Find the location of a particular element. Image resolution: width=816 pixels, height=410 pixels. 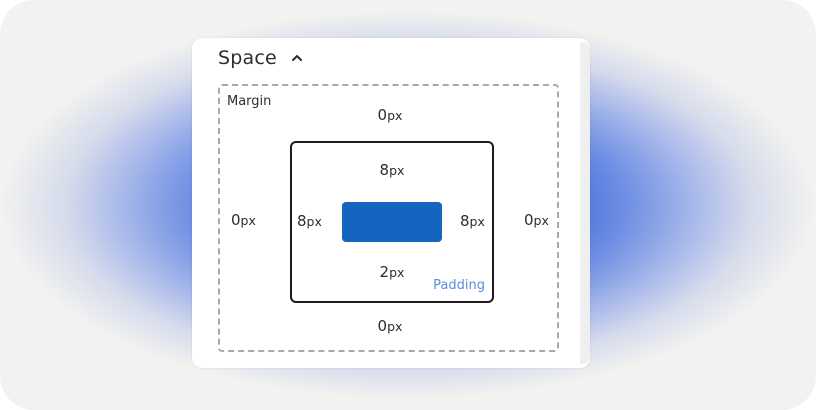

padding-bottom-value: 2px is located at coordinates (392, 272).